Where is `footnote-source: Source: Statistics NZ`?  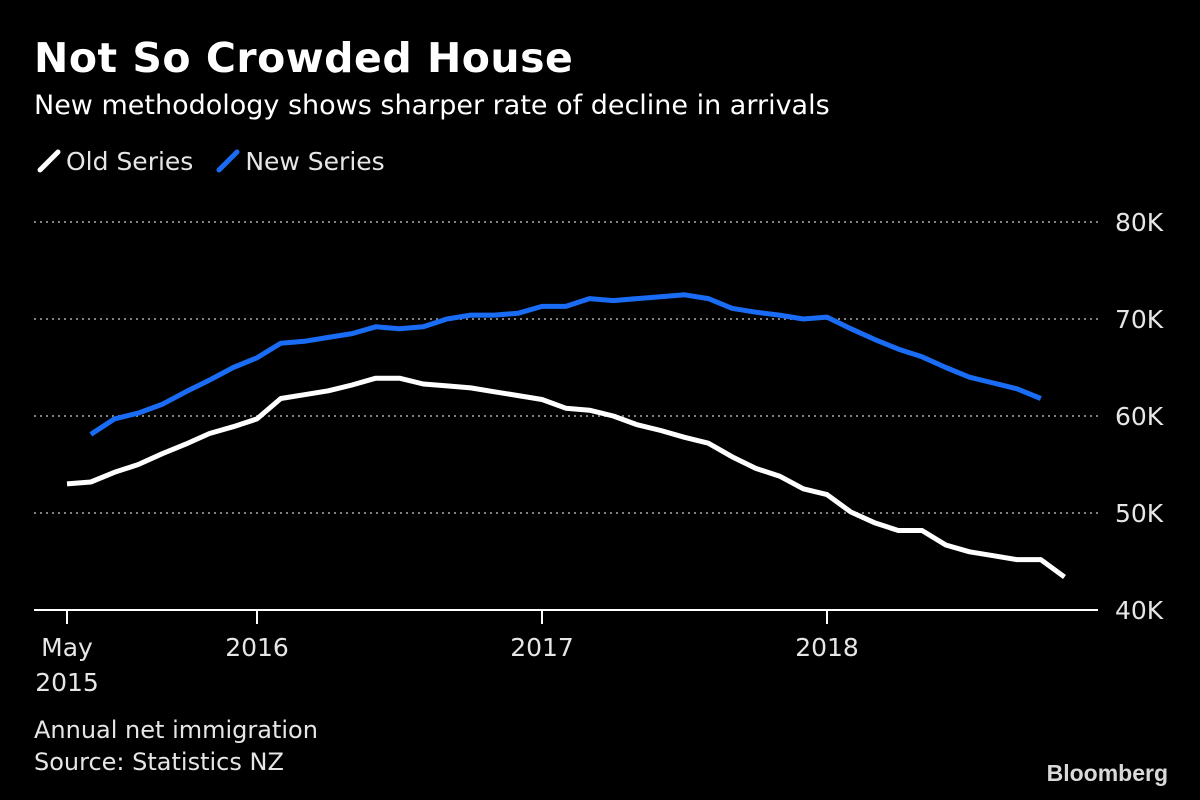
footnote-source: Source: Statistics NZ is located at coordinates (159, 762).